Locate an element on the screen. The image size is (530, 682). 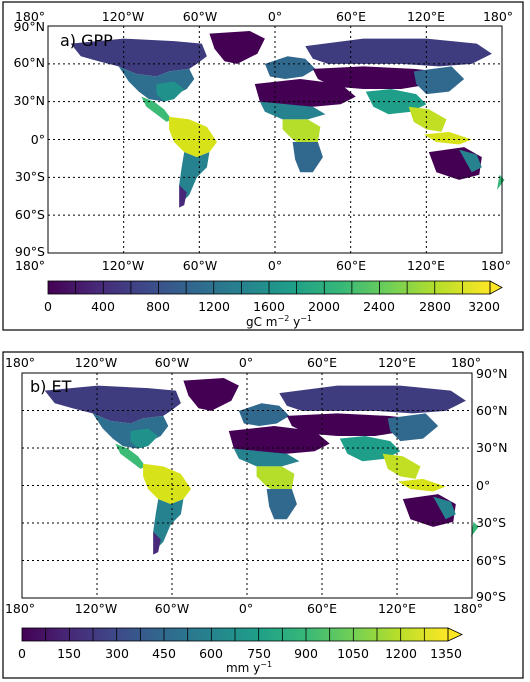
colorbar-a-dividers is located at coordinates (269, 287).